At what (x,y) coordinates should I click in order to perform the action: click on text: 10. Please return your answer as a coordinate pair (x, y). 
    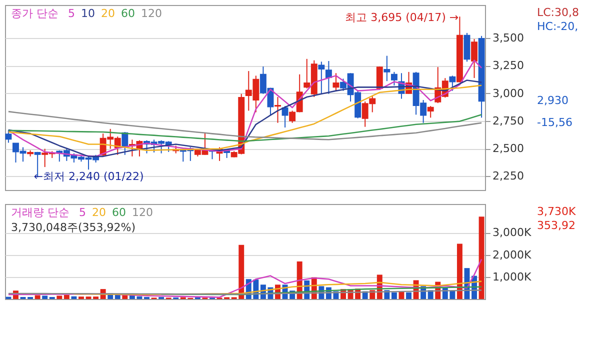
    Looking at the image, I should click on (88, 13).